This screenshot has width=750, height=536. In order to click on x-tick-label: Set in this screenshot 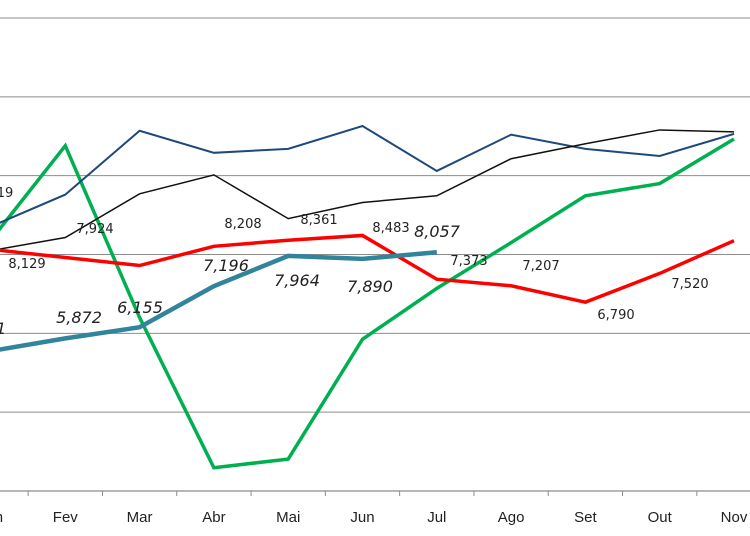, I will do `click(585, 517)`.